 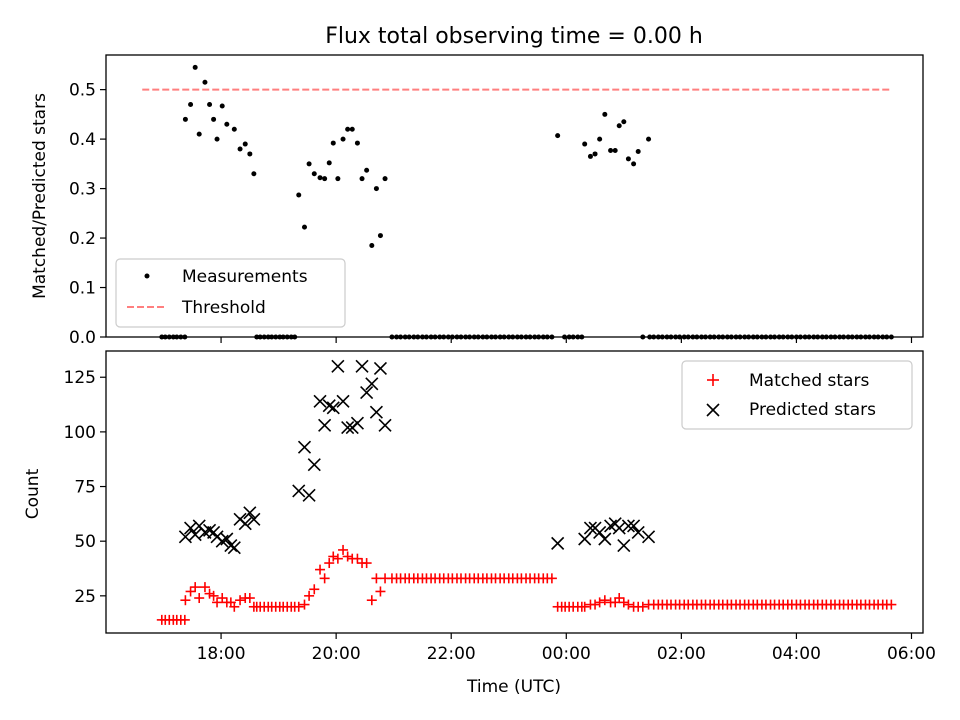 What do you see at coordinates (809, 381) in the screenshot?
I see `legend-label-matched-stars: Matched stars` at bounding box center [809, 381].